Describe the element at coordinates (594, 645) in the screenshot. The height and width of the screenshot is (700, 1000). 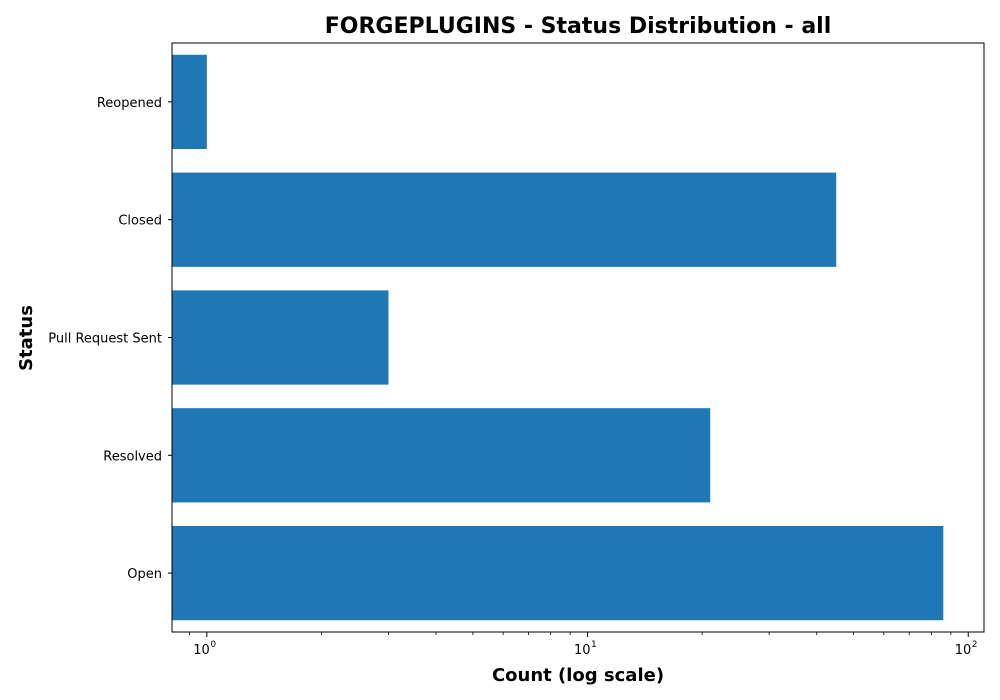
I see `x-tick-label-exponent: 1` at that location.